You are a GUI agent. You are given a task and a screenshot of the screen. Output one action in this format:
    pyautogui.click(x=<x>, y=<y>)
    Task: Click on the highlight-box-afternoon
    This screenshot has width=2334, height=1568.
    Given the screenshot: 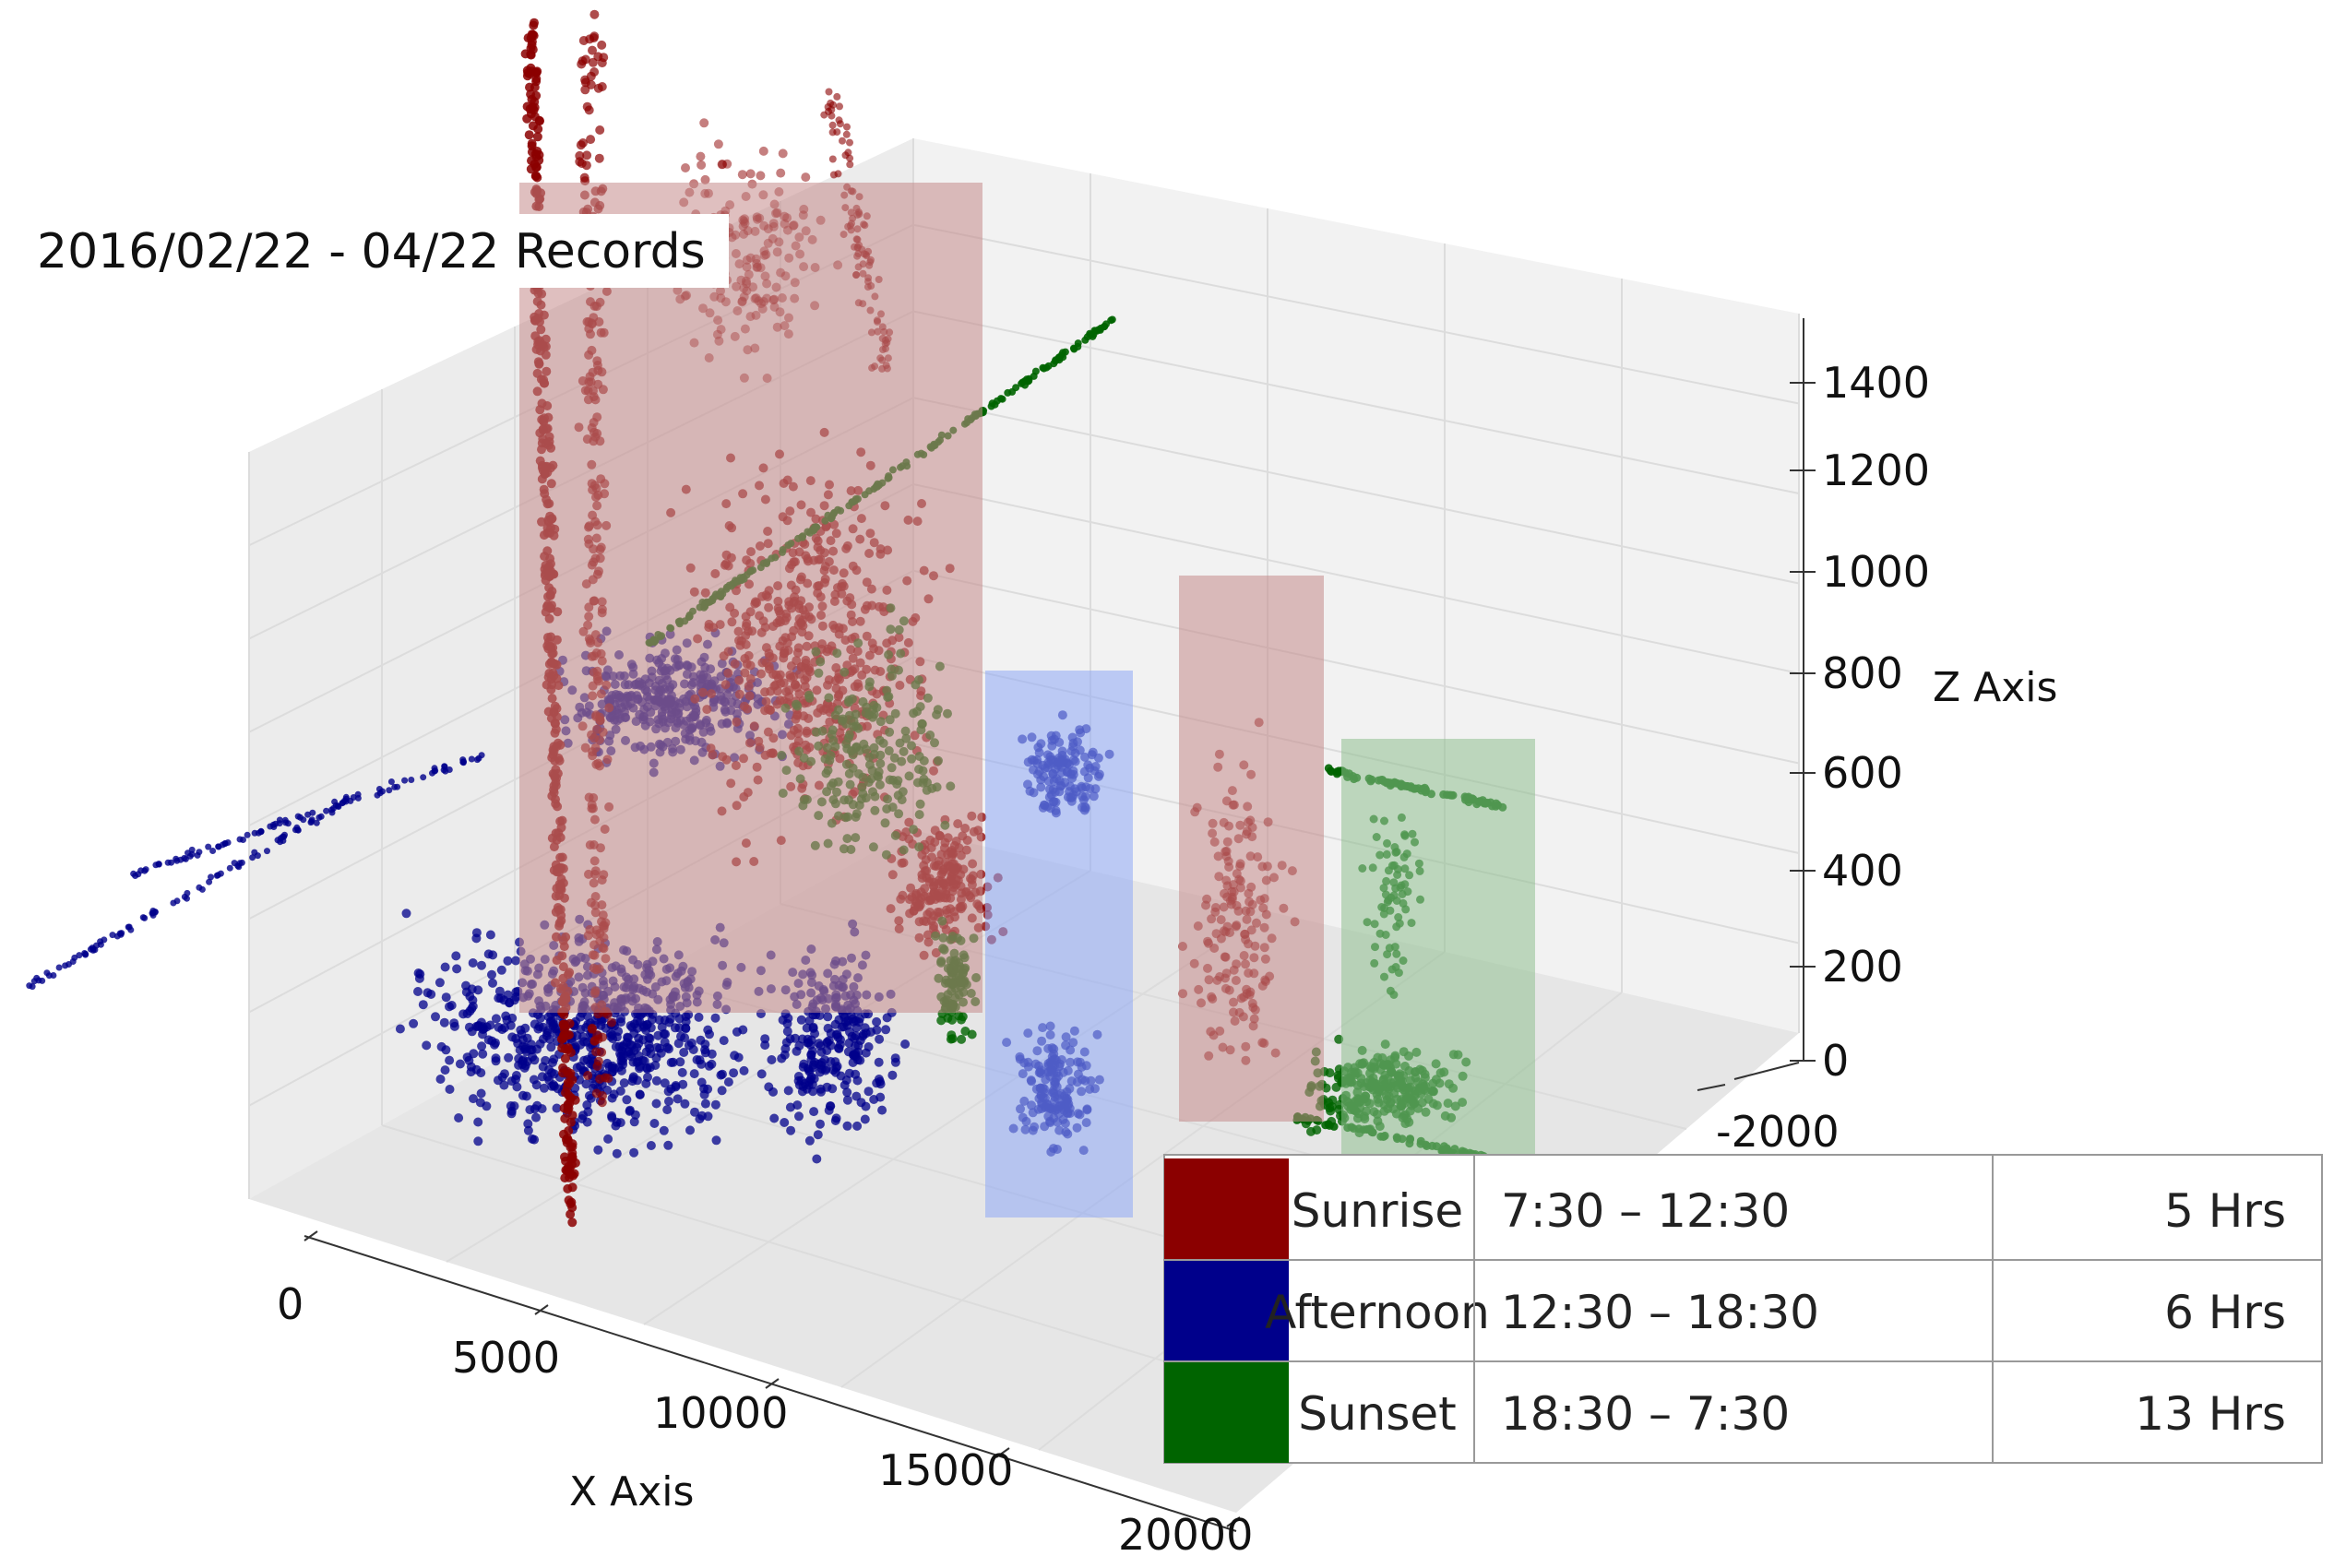 What is the action you would take?
    pyautogui.click(x=1059, y=944)
    